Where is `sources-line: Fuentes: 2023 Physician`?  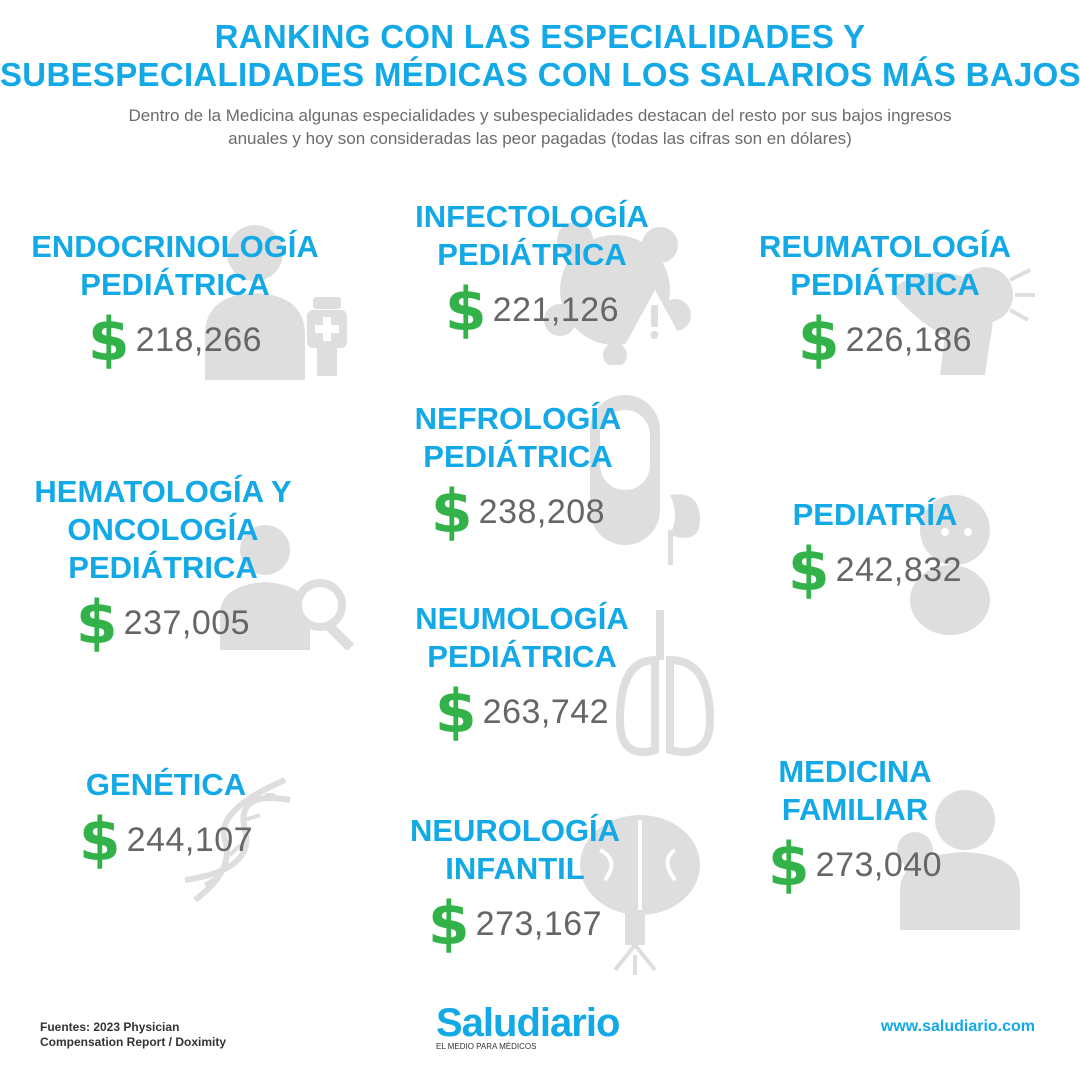
sources-line: Fuentes: 2023 Physician is located at coordinates (110, 1027).